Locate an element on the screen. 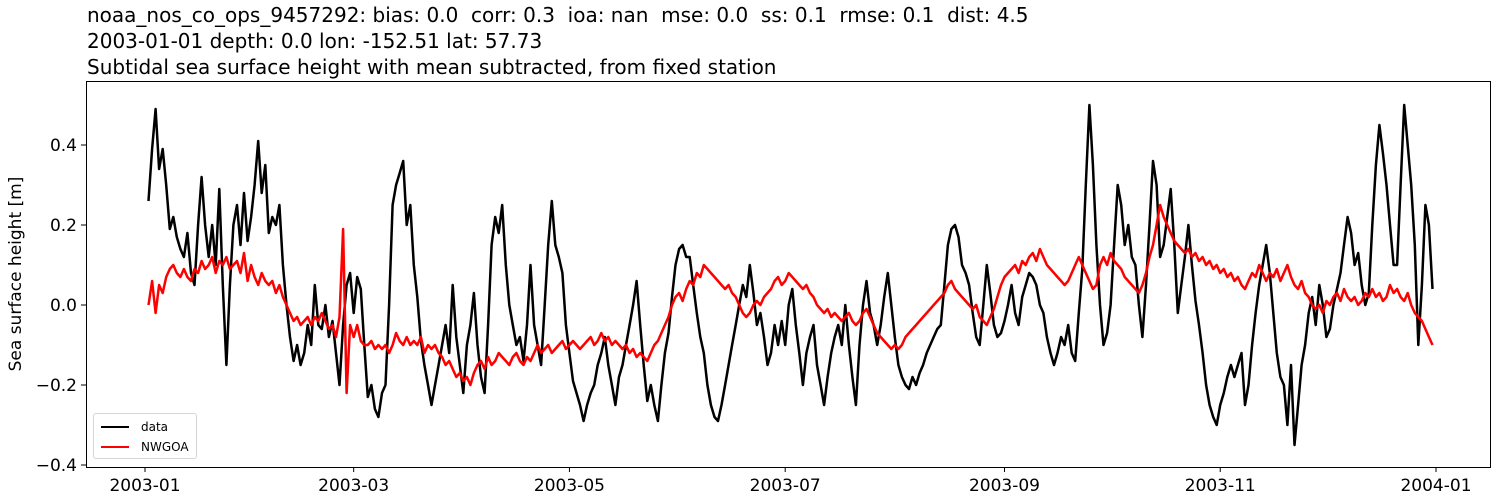 The height and width of the screenshot is (500, 1500). y-tick-label: 0.0 is located at coordinates (63, 306).